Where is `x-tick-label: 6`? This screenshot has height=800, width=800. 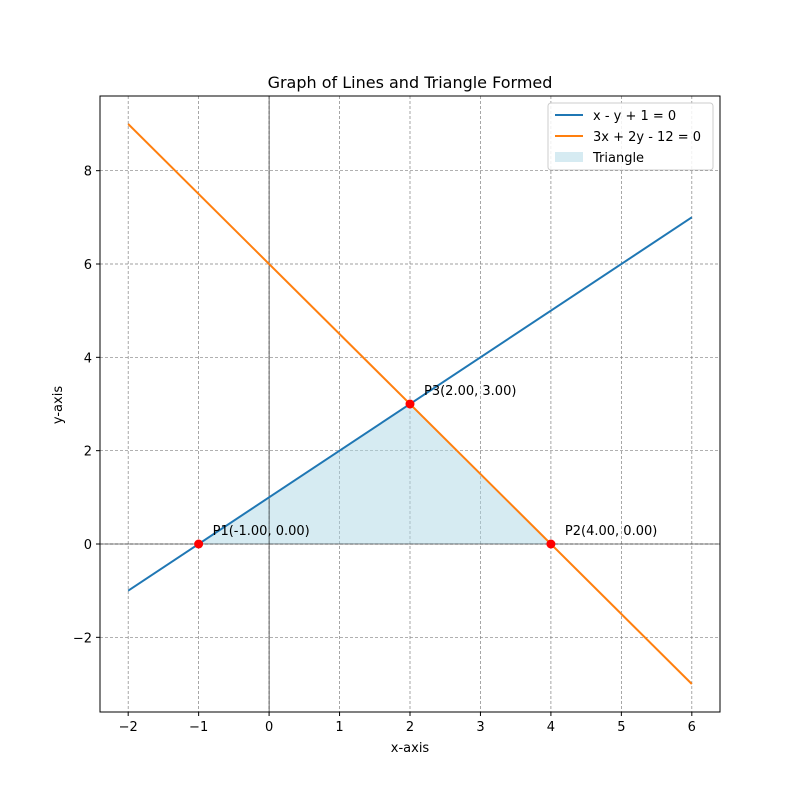 x-tick-label: 6 is located at coordinates (692, 727).